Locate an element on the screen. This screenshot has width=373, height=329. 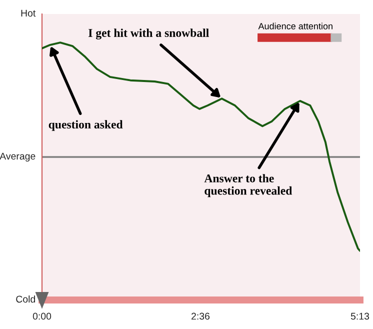
x-tick-label: 0:00 is located at coordinates (42, 316).